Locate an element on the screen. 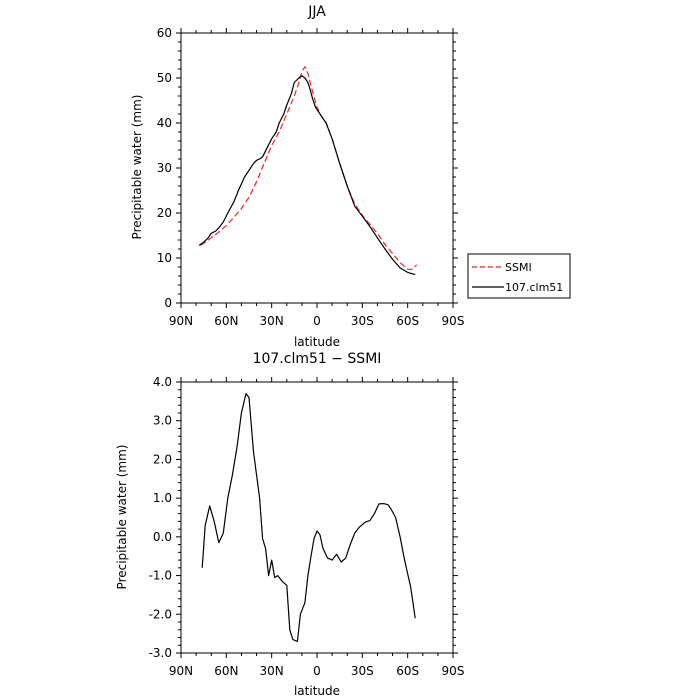  bottom-chart-title: 107.clm51 − SSMI is located at coordinates (317, 359).